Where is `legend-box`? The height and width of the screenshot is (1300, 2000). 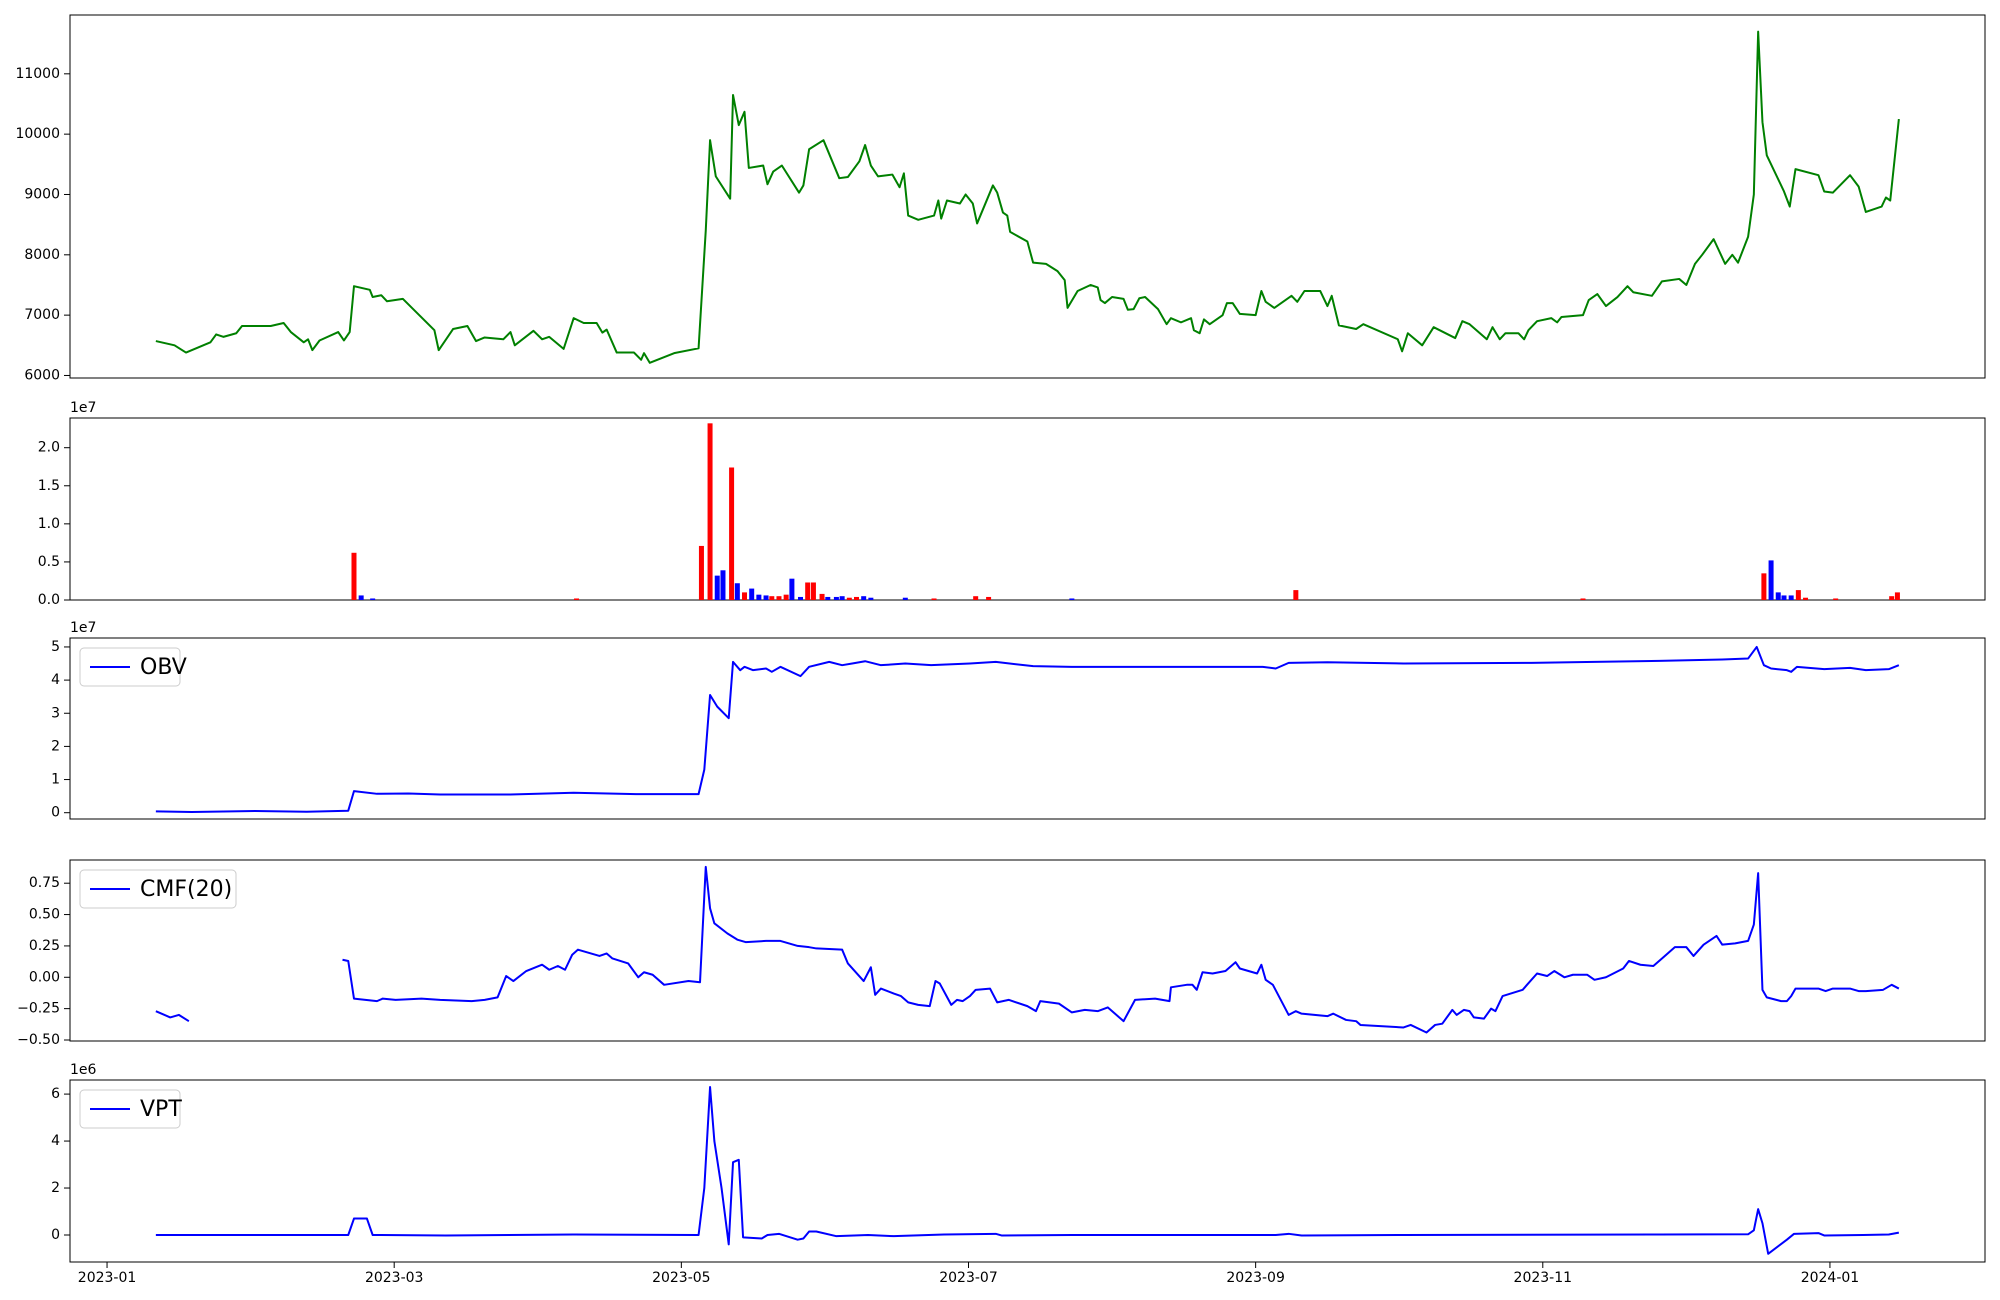
legend-box is located at coordinates (158, 889).